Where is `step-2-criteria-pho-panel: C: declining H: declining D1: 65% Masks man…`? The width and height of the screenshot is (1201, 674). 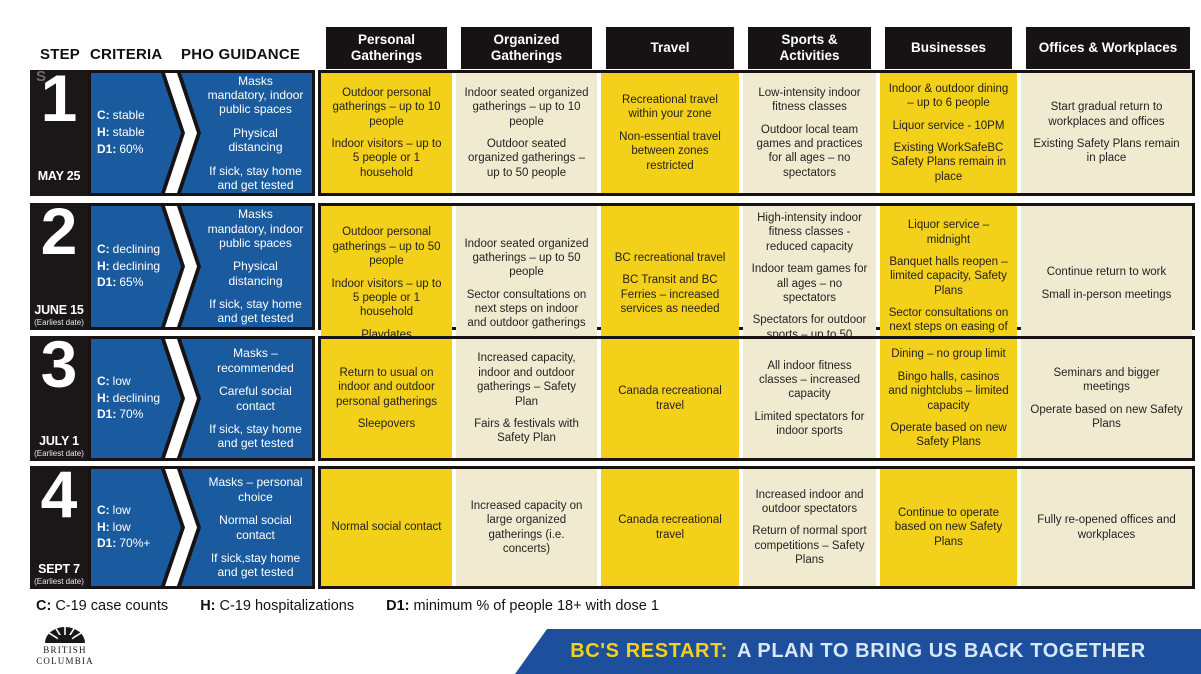 step-2-criteria-pho-panel: C: declining H: declining D1: 65% Masks man… is located at coordinates (201, 266).